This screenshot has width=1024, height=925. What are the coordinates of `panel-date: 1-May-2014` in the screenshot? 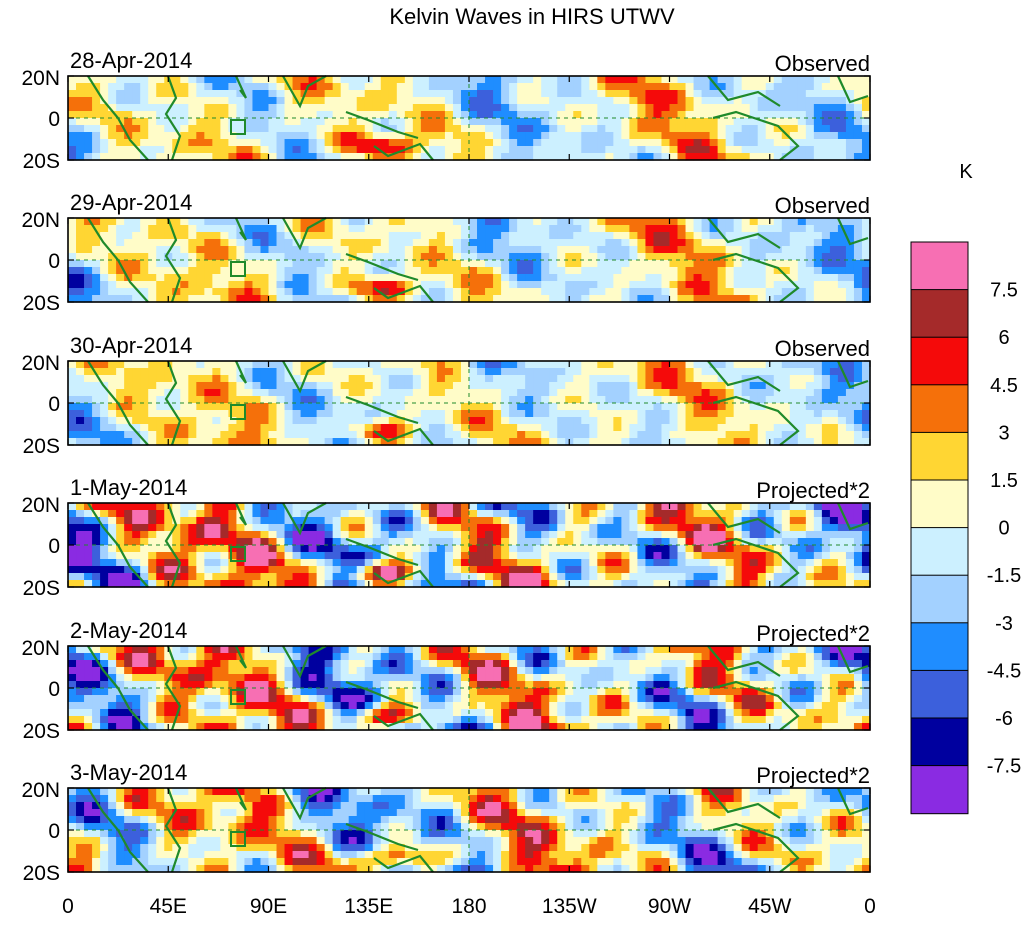 It's located at (128, 487).